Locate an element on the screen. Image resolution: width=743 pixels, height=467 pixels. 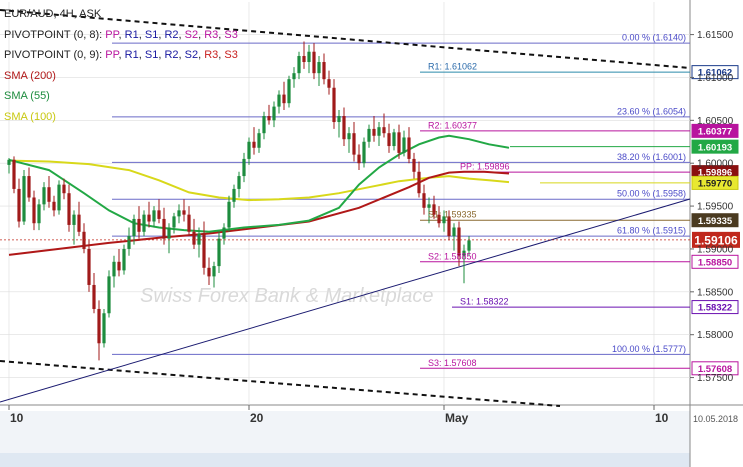
level-label: 100.00 % (1.5777) is located at coordinates (649, 349).